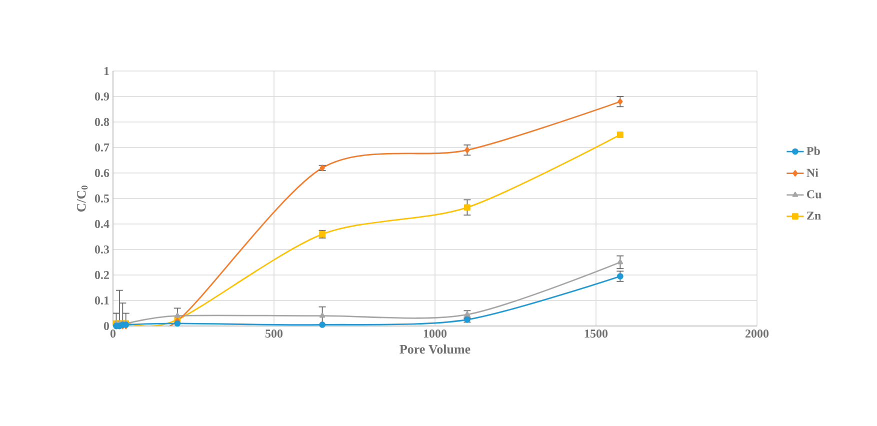 This screenshot has width=877, height=426. Describe the element at coordinates (102, 173) in the screenshot. I see `y-tick-label: 0.6` at that location.